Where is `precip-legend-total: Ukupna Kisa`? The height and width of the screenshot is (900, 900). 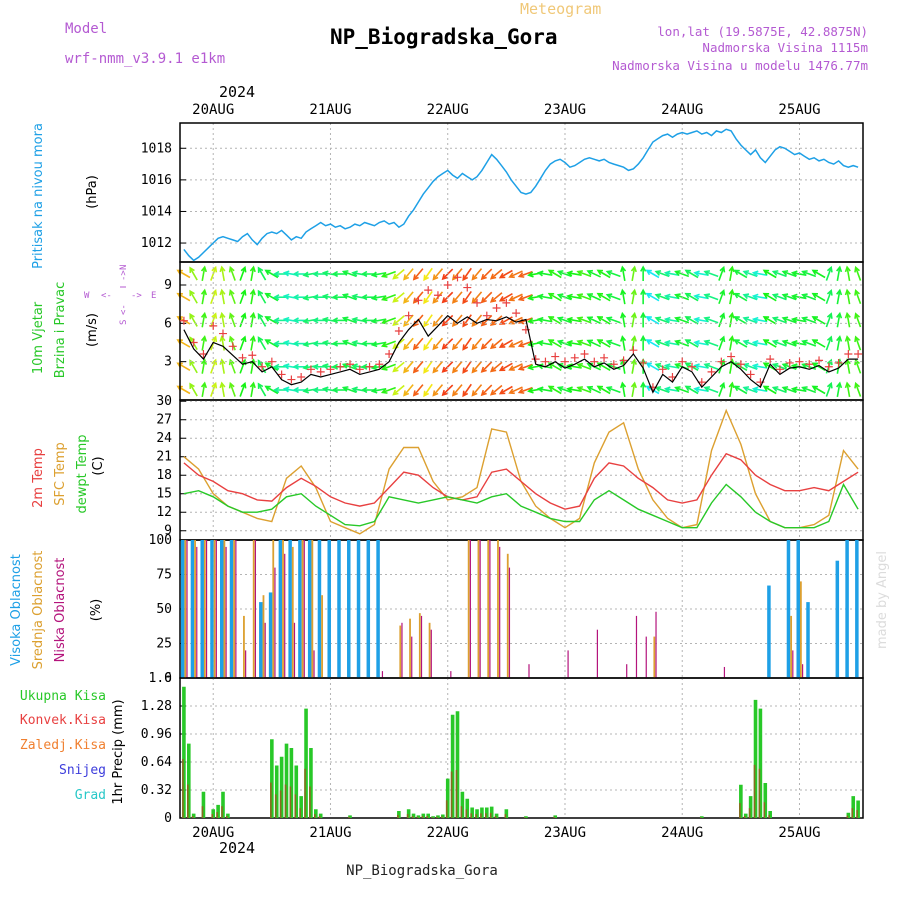 precip-legend-total: Ukupna Kisa is located at coordinates (63, 696).